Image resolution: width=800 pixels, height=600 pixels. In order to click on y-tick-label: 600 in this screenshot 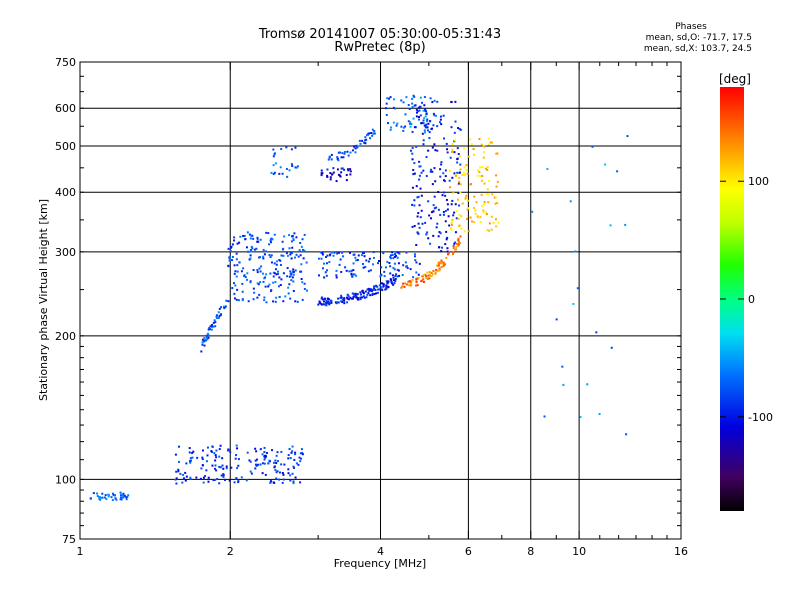, I will do `click(65, 108)`.